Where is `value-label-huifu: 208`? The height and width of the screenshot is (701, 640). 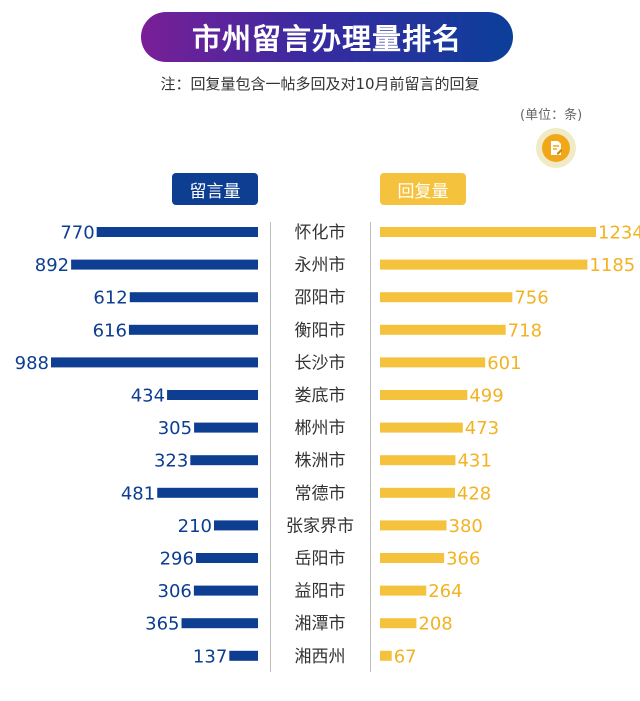 value-label-huifu: 208 is located at coordinates (435, 624).